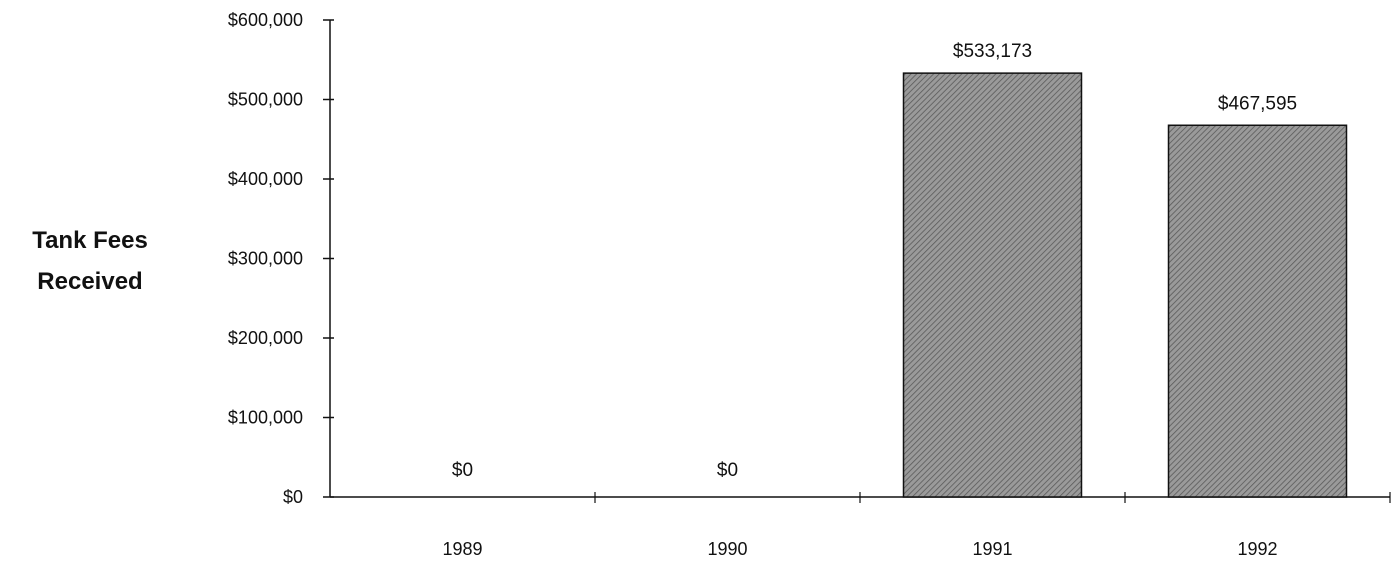  Describe the element at coordinates (916, 525) in the screenshot. I see `x-ticks: 1989 1990 1991 1992` at that location.